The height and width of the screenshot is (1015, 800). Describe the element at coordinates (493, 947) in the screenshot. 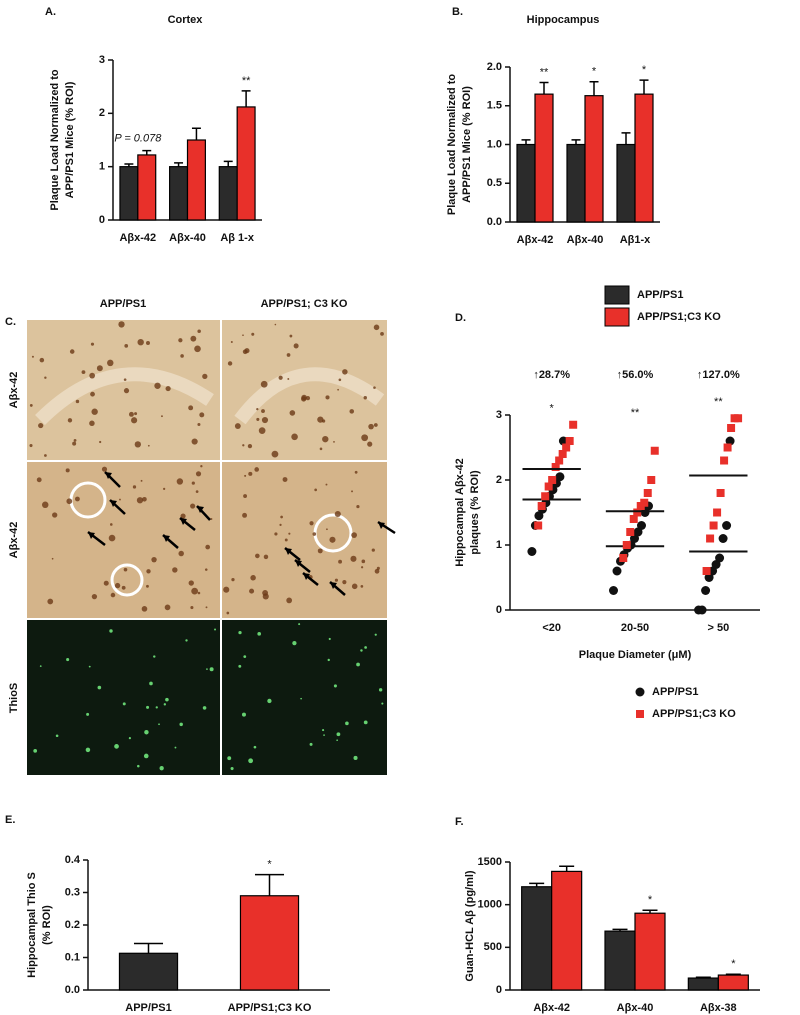

I see `y-tick-label: 500` at that location.